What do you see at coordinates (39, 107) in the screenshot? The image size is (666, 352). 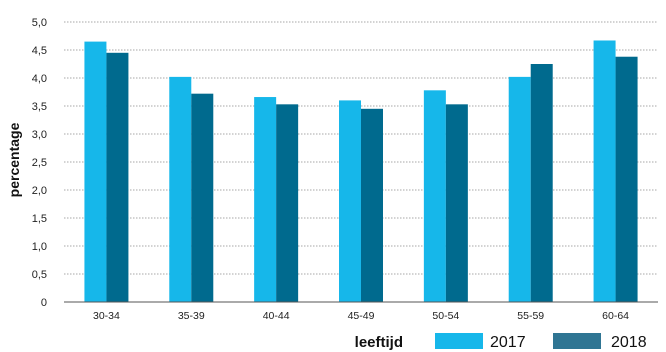 I see `y-tick-label: 3,5` at bounding box center [39, 107].